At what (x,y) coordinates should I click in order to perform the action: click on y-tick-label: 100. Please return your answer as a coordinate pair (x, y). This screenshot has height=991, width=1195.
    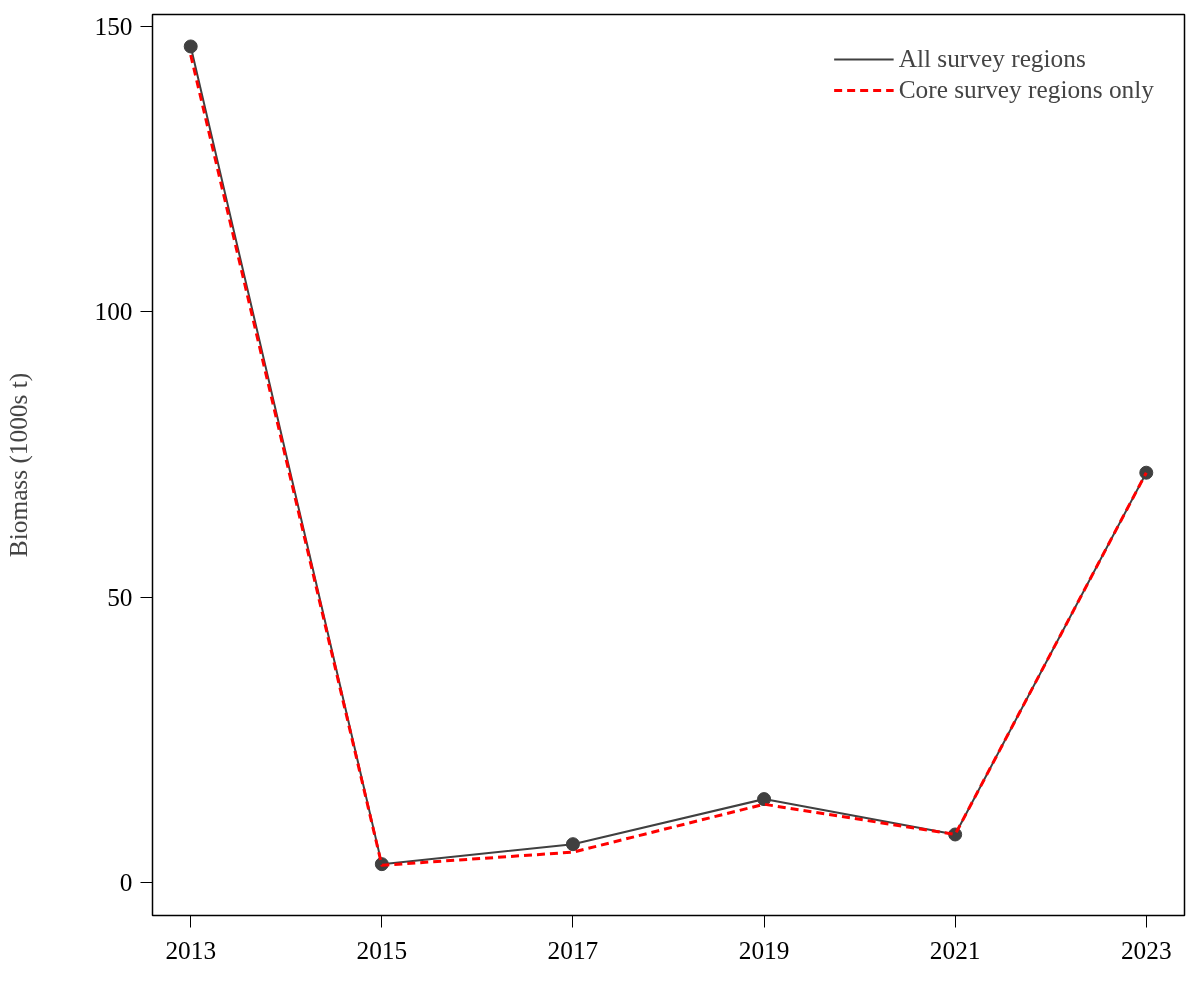
    Looking at the image, I should click on (113, 311).